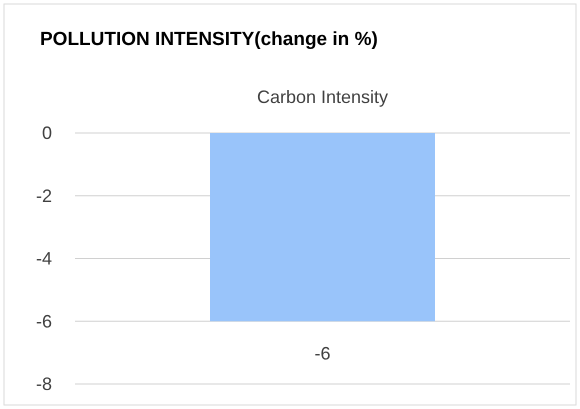 The width and height of the screenshot is (580, 409). I want to click on y-tick-label: 0, so click(47, 133).